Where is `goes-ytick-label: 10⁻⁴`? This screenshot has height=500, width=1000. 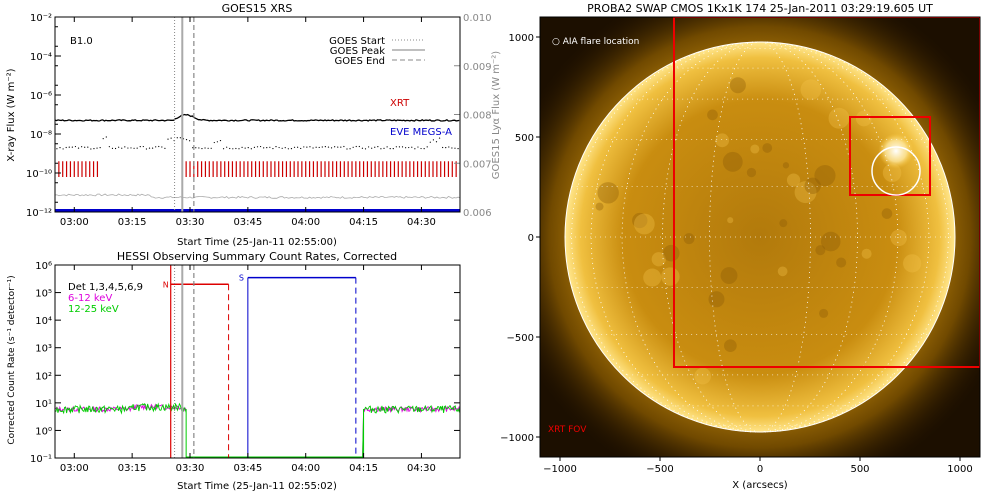 goes-ytick-label: 10⁻⁴ is located at coordinates (41, 57).